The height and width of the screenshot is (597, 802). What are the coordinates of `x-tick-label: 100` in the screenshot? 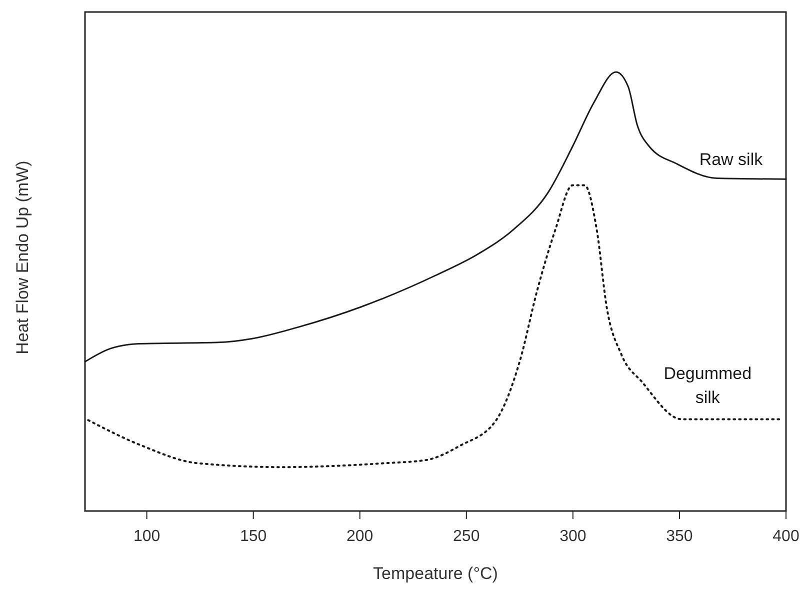 It's located at (146, 536).